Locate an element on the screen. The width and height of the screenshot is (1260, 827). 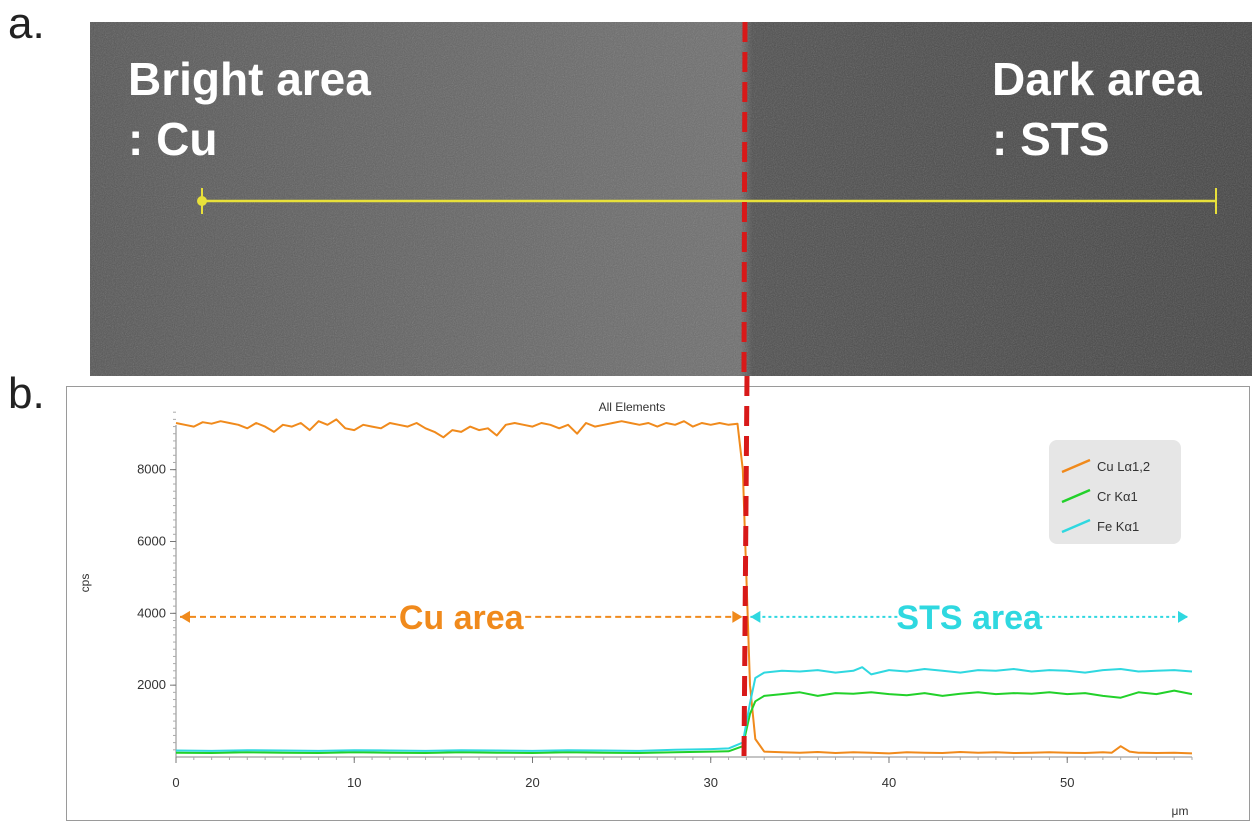
annotation-label-1: STS area is located at coordinates (969, 618).